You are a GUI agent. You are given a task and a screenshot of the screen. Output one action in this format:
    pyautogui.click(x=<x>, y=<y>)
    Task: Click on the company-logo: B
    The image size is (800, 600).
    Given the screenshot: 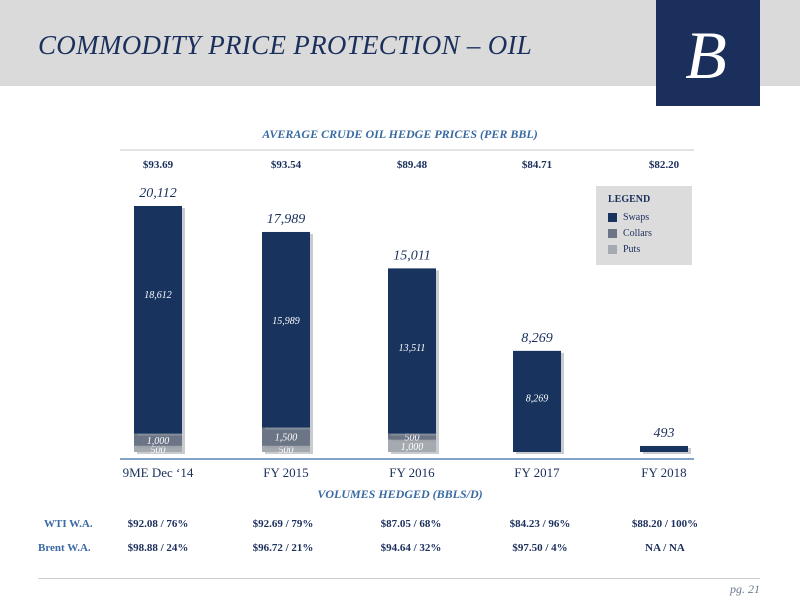 What is the action you would take?
    pyautogui.click(x=708, y=53)
    